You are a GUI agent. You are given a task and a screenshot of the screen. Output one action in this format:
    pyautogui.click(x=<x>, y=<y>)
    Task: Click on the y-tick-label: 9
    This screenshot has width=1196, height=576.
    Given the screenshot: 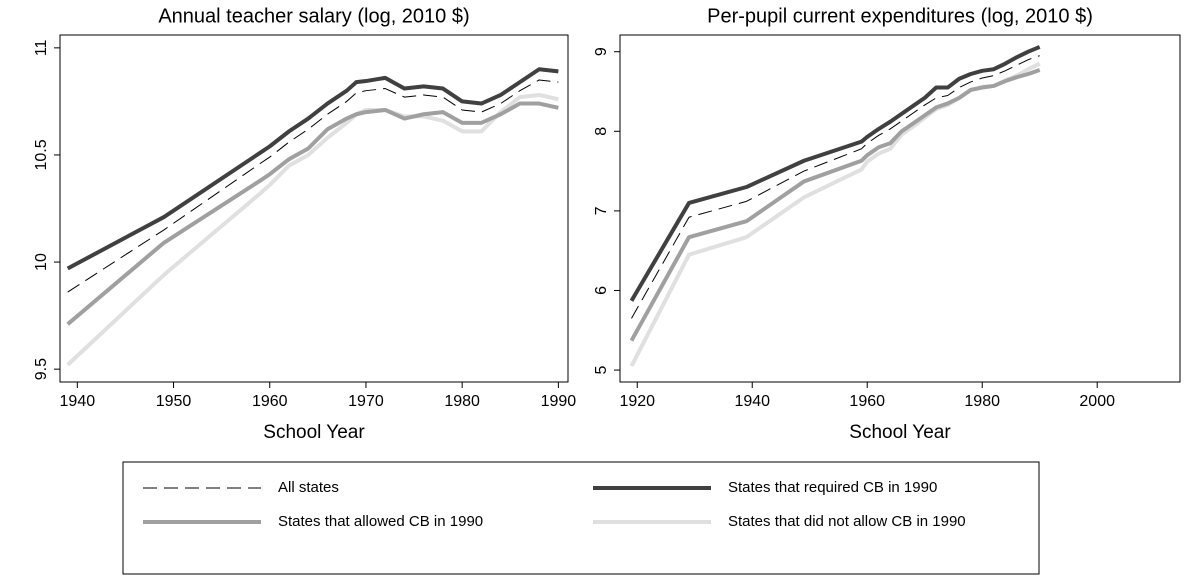 What is the action you would take?
    pyautogui.click(x=601, y=51)
    